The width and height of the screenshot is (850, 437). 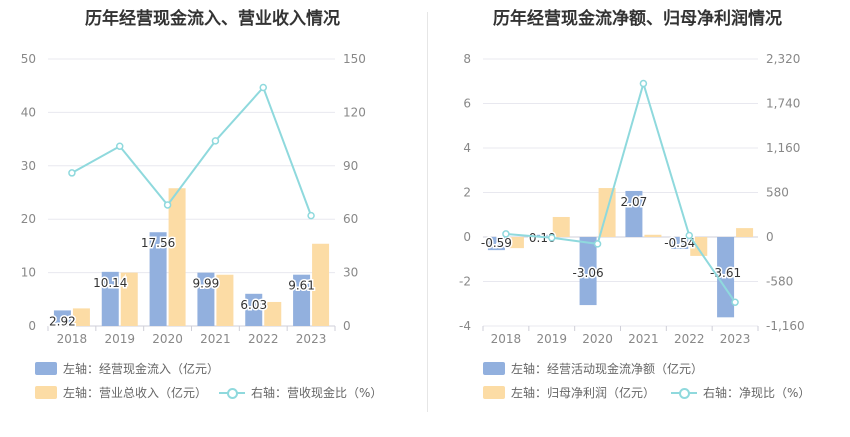 I want to click on legend-item-line: 右轴：净现比（%）, so click(x=740, y=392).